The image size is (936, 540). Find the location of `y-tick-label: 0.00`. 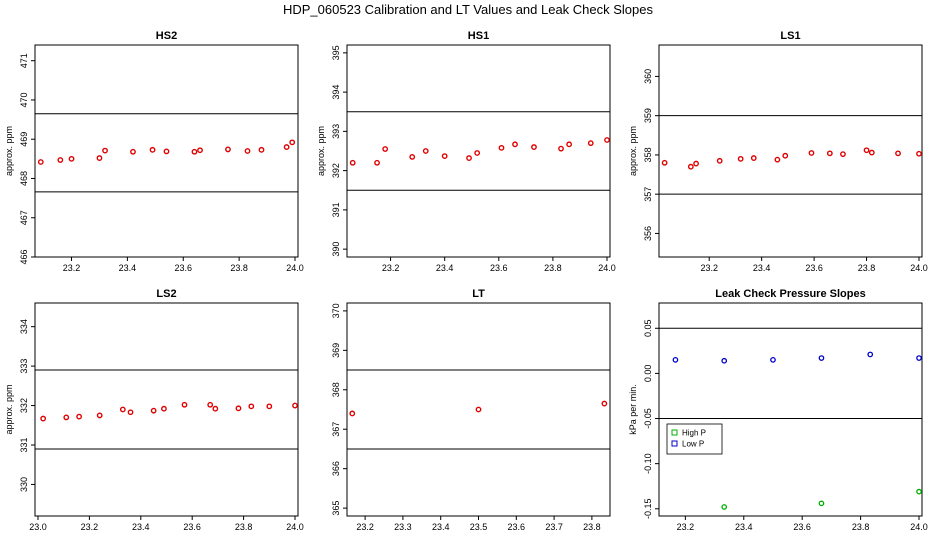

y-tick-label: 0.00 is located at coordinates (648, 374).